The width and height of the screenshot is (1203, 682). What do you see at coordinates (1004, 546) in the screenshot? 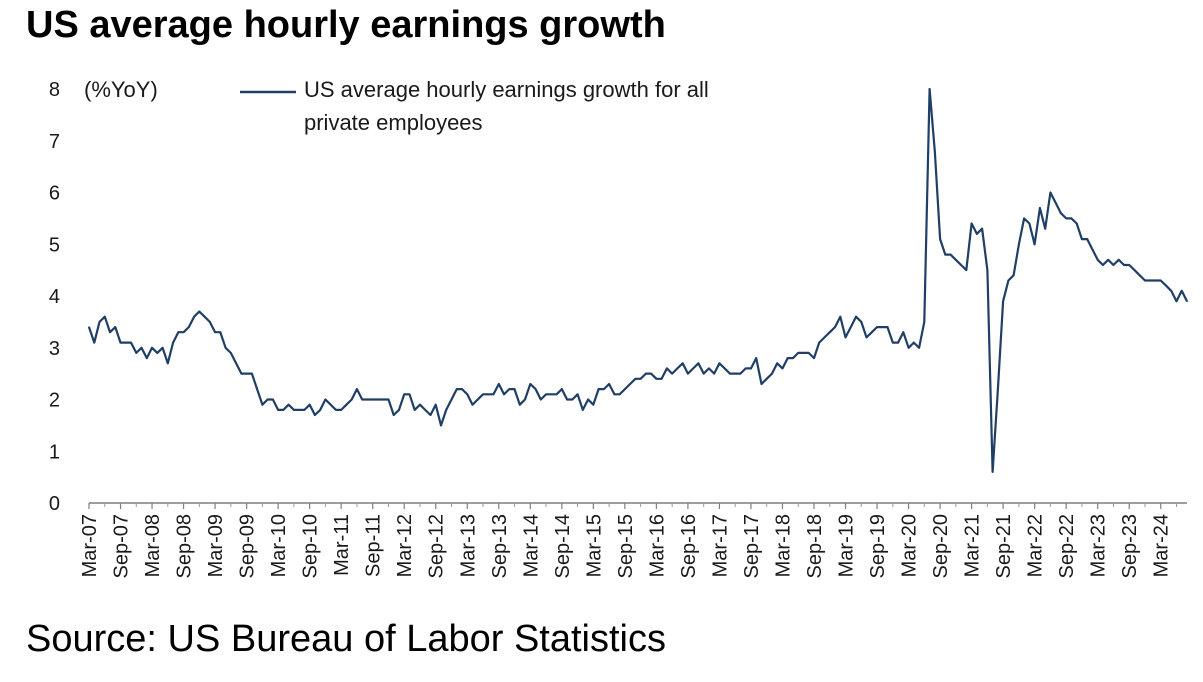
I see `x-tick-label: Sep-21` at bounding box center [1004, 546].